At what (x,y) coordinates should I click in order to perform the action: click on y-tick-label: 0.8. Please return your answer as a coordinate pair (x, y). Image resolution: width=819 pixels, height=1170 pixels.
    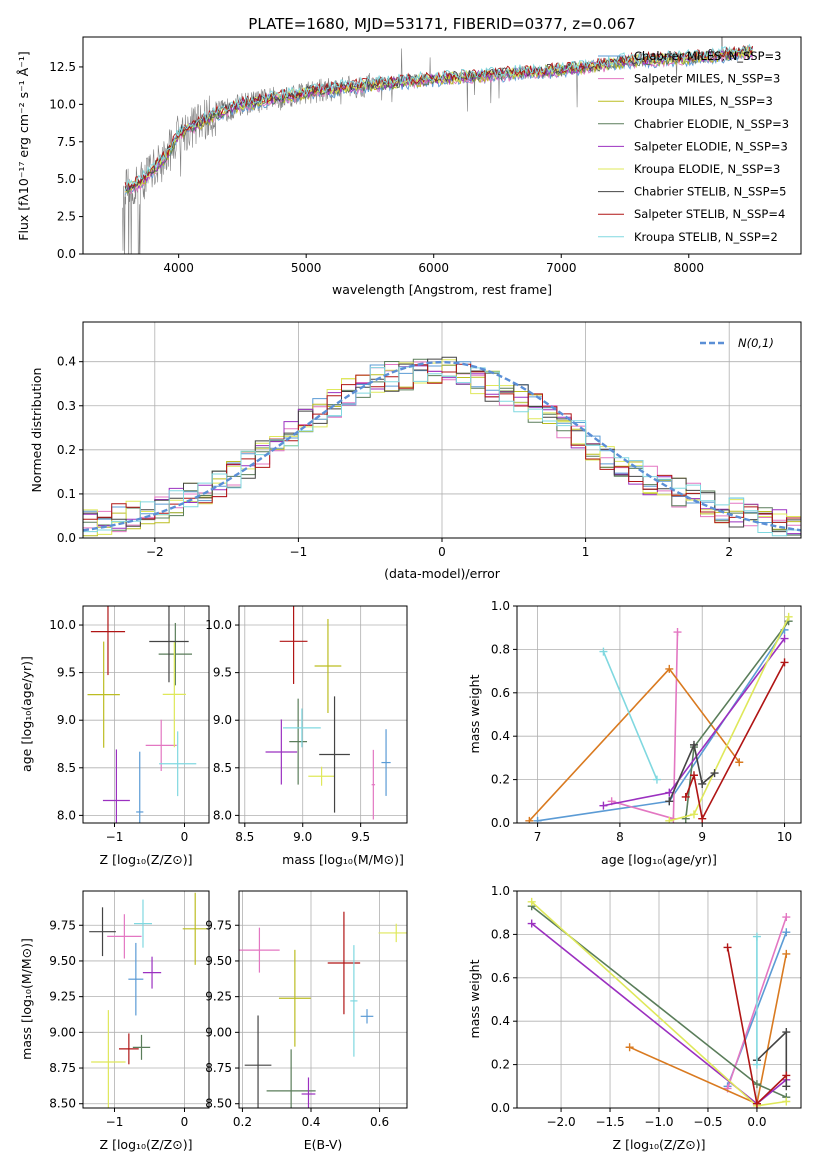
    Looking at the image, I should click on (500, 934).